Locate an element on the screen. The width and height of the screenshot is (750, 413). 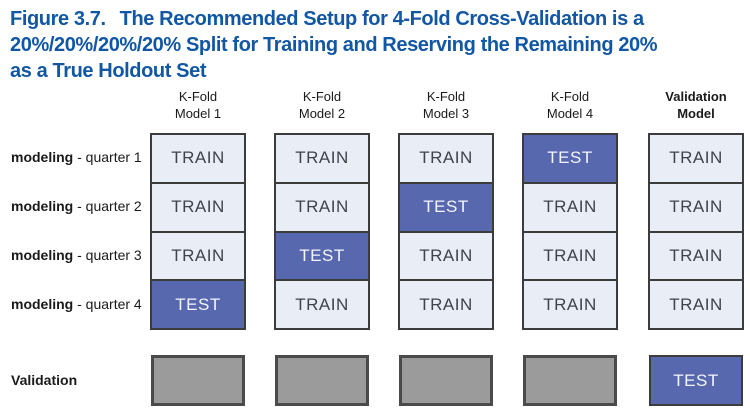
cell-validationmodel-quarter1: TRAIN is located at coordinates (696, 158).